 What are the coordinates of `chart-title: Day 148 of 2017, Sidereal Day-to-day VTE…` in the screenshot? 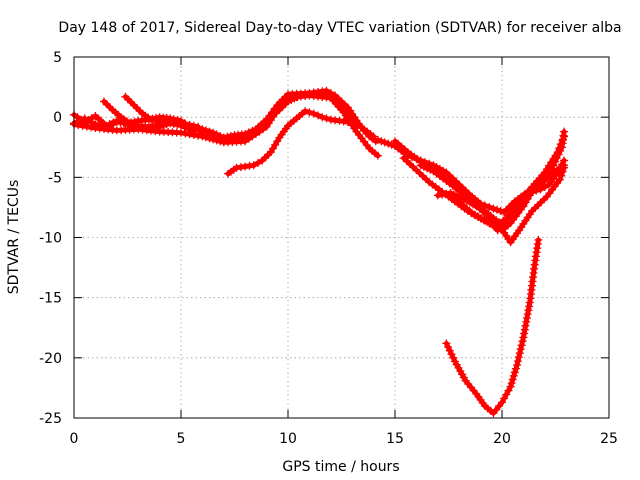 It's located at (339, 28).